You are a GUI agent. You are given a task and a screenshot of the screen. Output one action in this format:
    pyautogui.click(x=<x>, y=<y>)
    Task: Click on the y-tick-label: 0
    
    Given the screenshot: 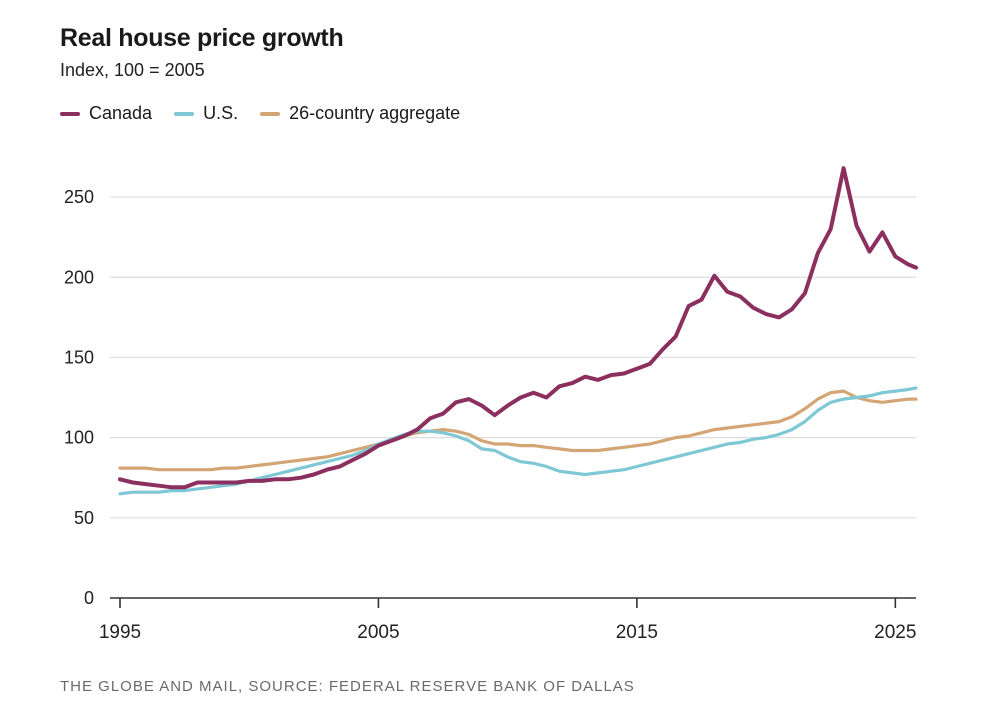 What is the action you would take?
    pyautogui.click(x=89, y=598)
    